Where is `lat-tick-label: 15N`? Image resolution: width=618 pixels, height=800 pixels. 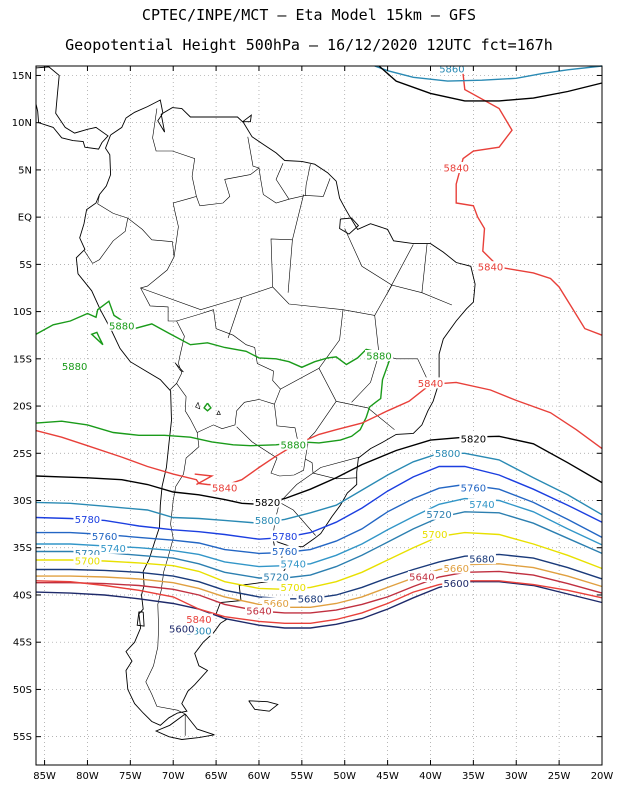
lat-tick-label: 15N is located at coordinates (22, 76).